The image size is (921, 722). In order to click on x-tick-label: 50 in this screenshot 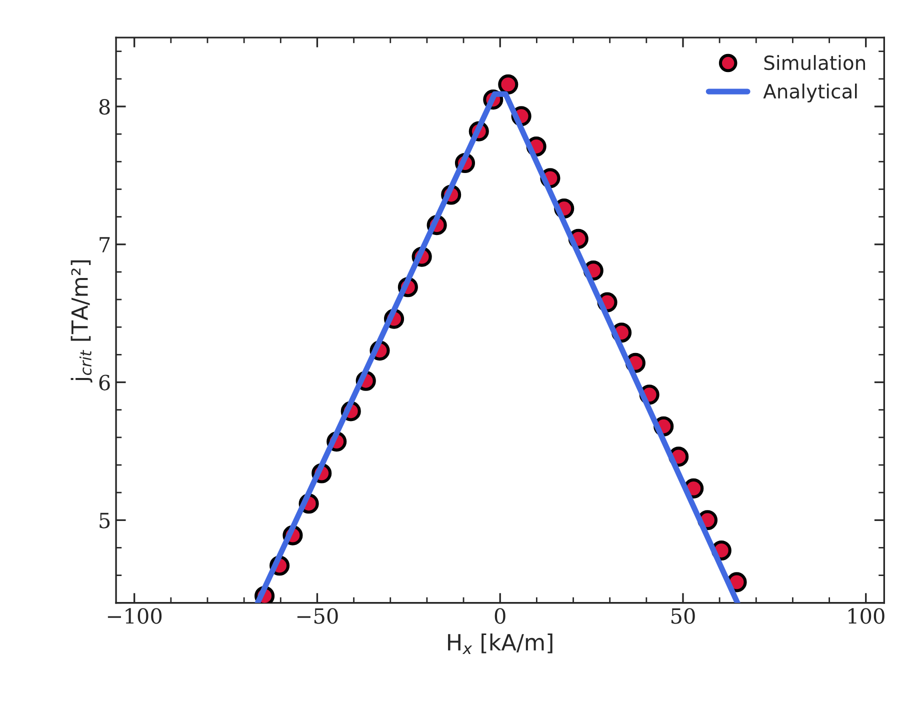, I will do `click(683, 616)`.